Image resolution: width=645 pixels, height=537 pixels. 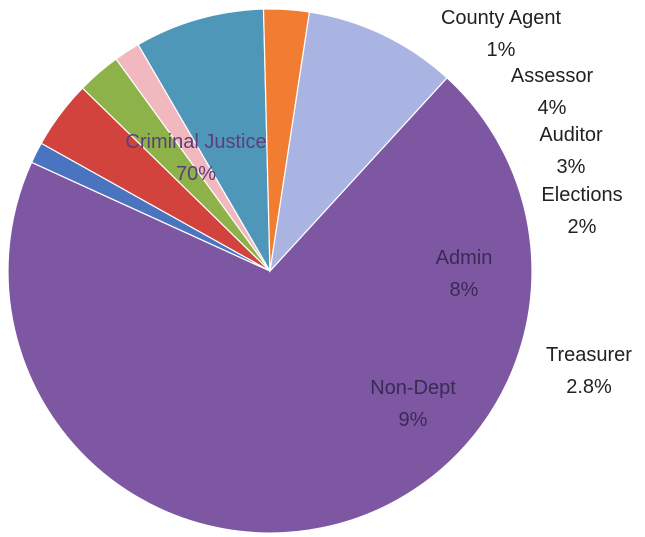 I want to click on slice-label-assessor: Assessor, so click(x=552, y=76).